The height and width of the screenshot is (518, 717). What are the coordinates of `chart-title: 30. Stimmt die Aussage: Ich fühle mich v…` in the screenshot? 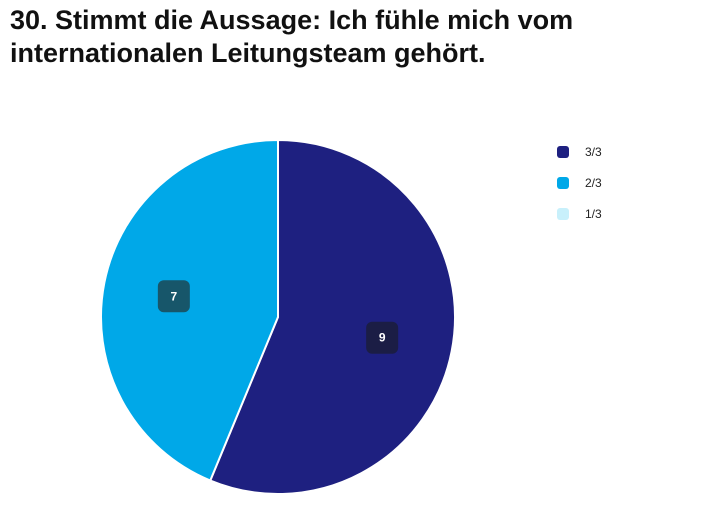 It's located at (292, 36).